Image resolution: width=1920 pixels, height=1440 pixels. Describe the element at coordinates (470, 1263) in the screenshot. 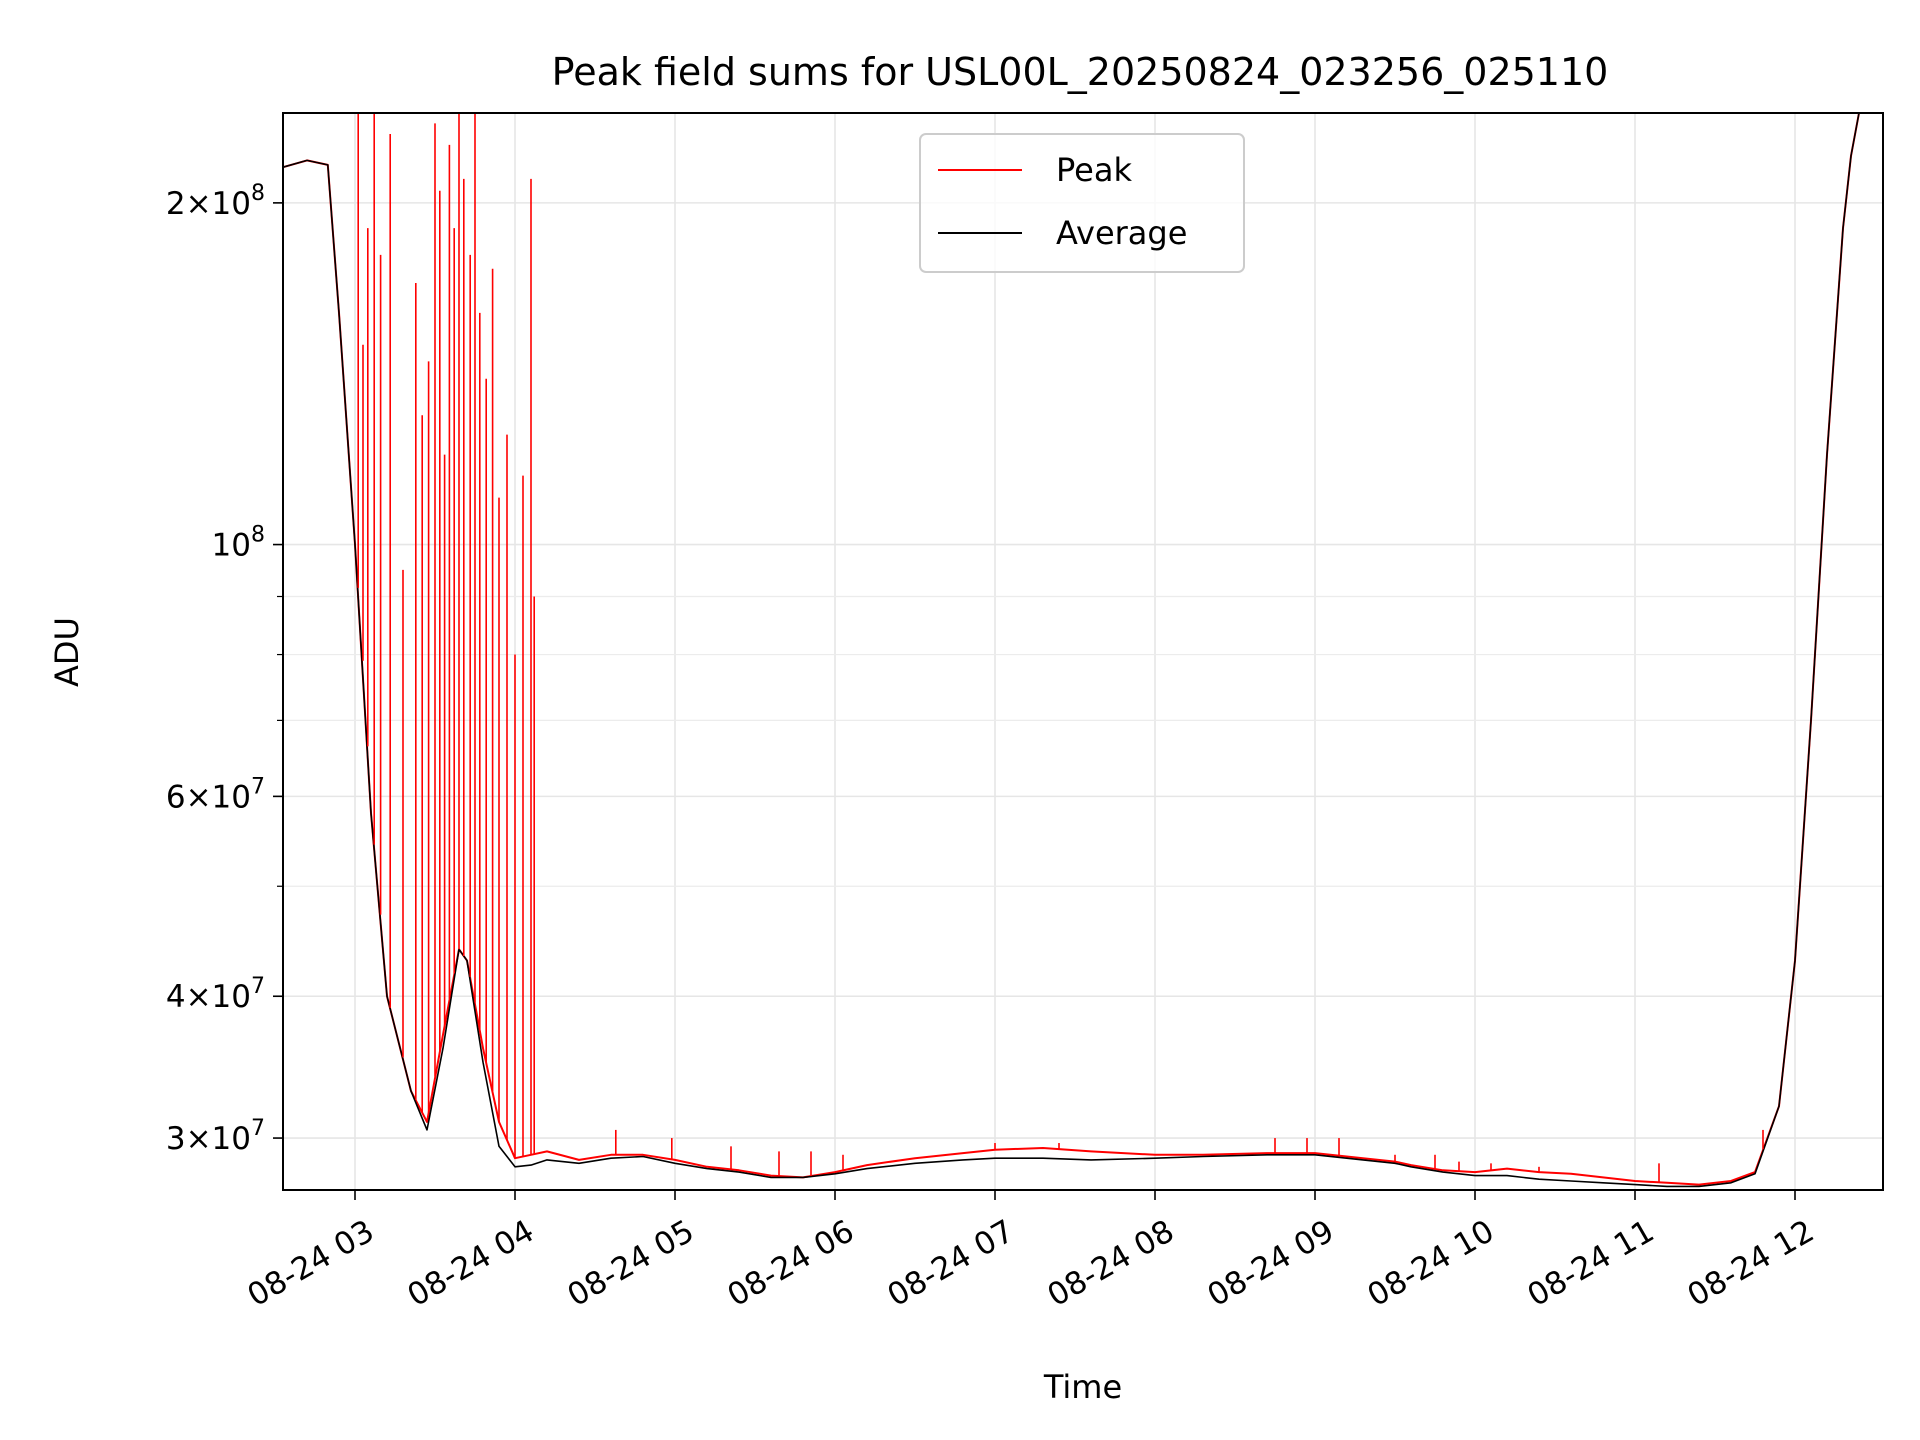

I see `x-tick-label: 08-24 04` at that location.